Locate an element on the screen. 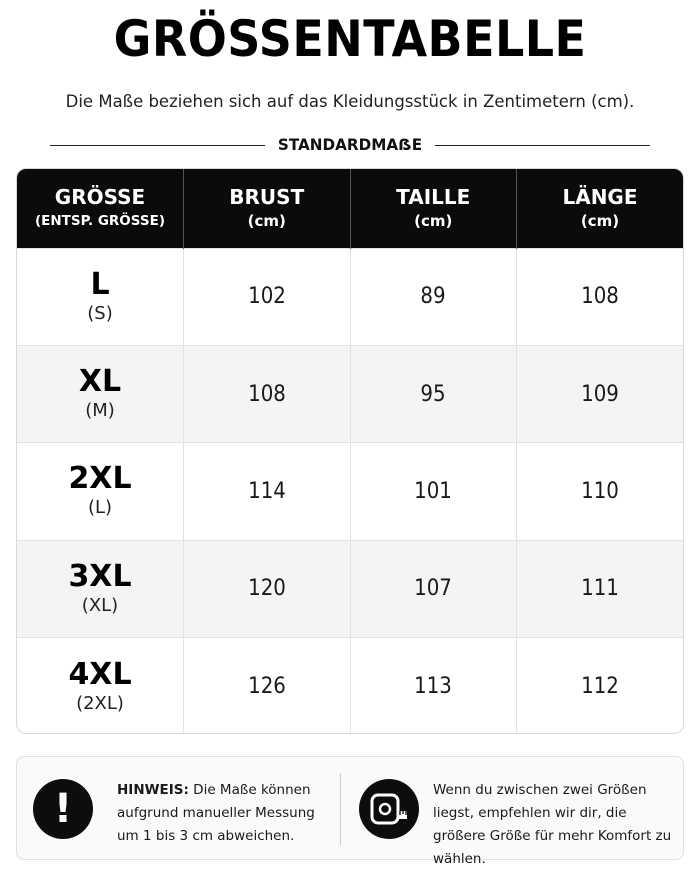 The height and width of the screenshot is (875, 700). column-header-size: GRÖSSE (ENTSP. GRÖSSE) is located at coordinates (100, 208).